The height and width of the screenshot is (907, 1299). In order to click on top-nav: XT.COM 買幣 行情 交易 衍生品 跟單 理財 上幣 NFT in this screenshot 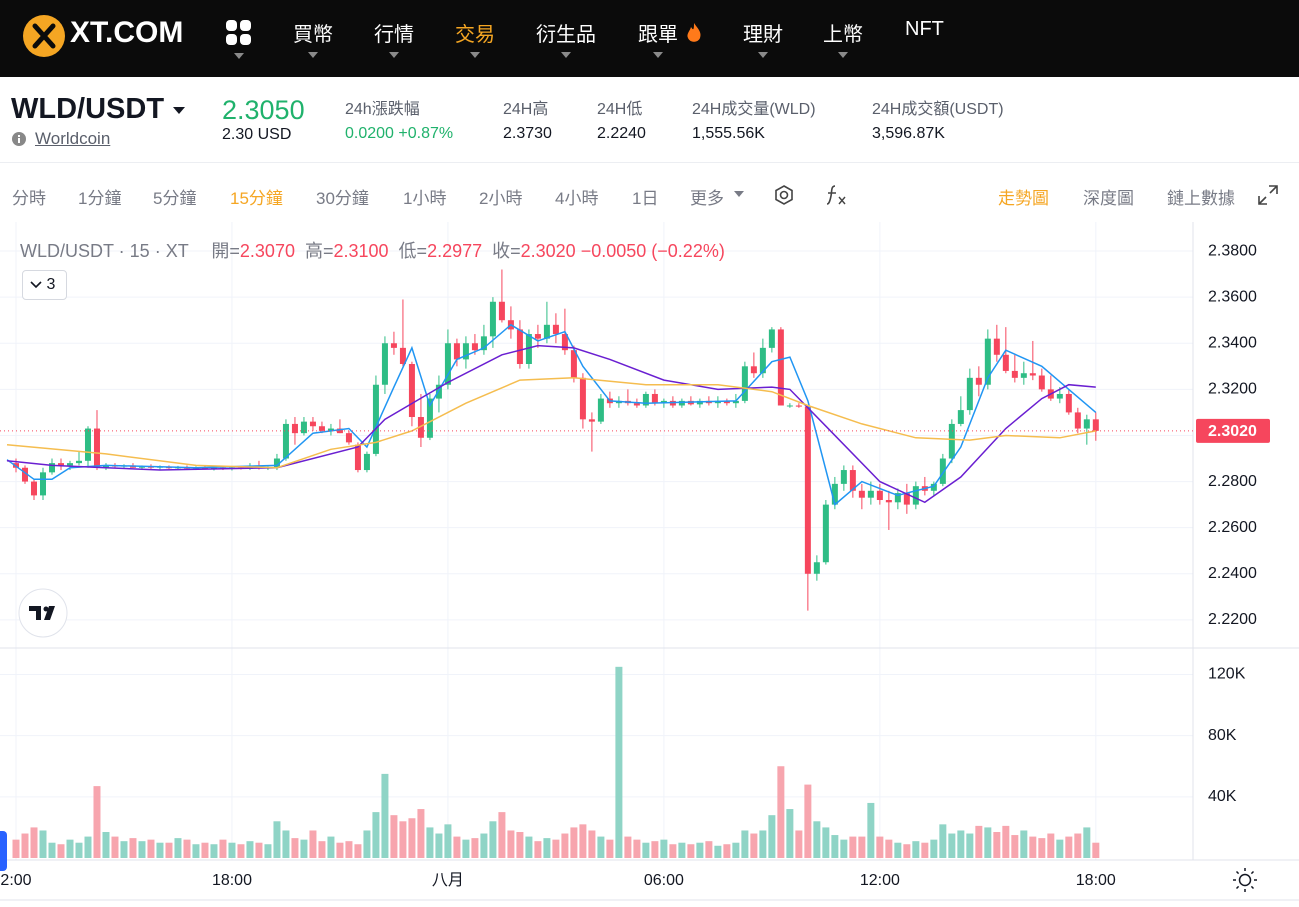, I will do `click(649, 38)`.